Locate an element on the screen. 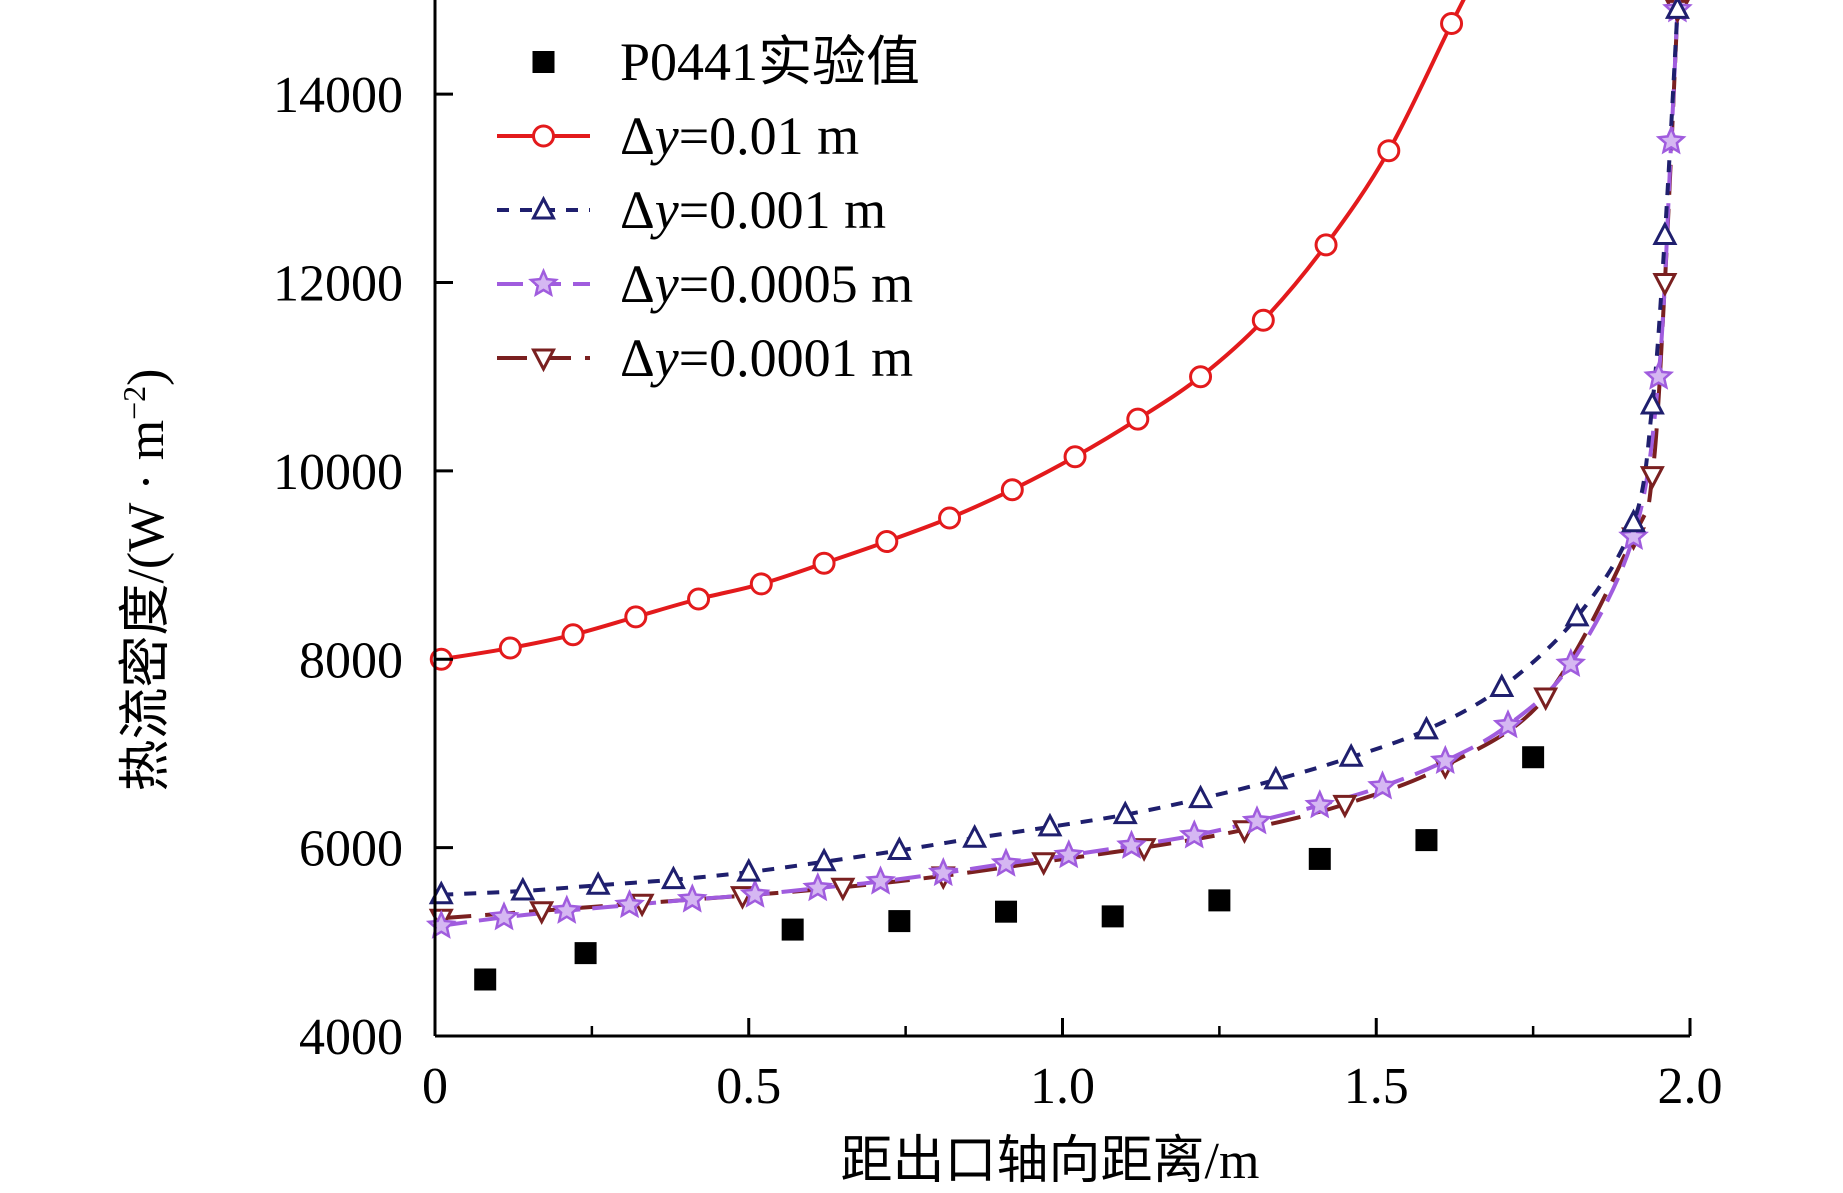  x-tick-label: 0 is located at coordinates (435, 1086).